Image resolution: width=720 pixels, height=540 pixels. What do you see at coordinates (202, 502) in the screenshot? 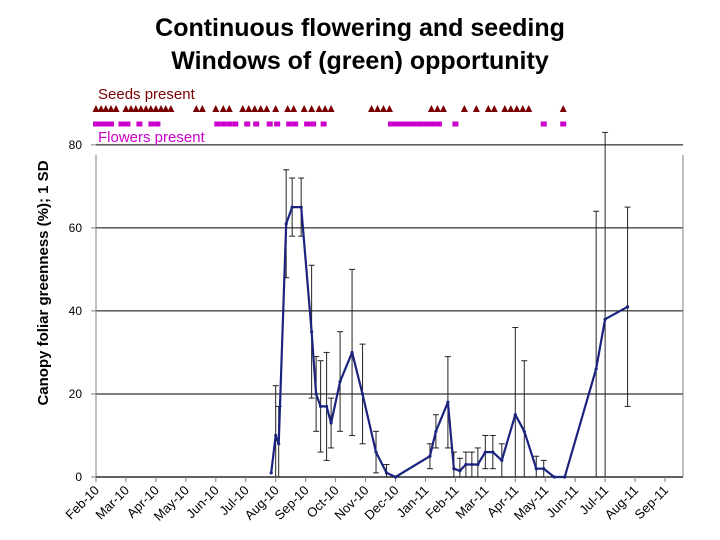
I see `x-tick-label: Jun-10` at bounding box center [202, 502].